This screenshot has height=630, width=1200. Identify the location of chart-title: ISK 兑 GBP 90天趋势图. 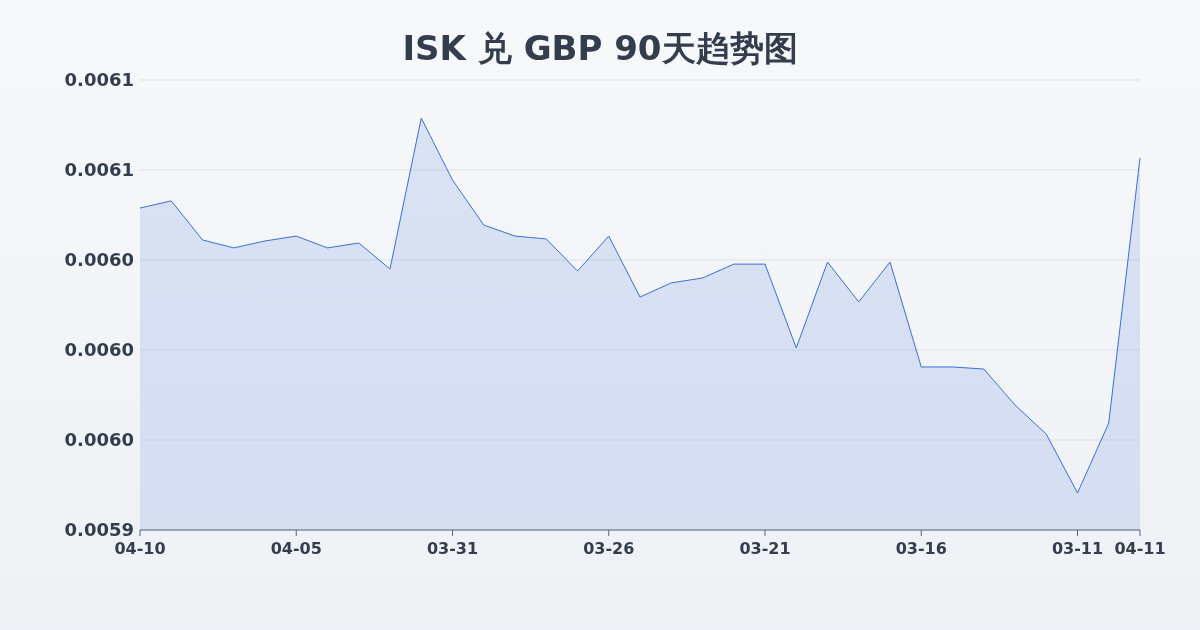
(600, 48).